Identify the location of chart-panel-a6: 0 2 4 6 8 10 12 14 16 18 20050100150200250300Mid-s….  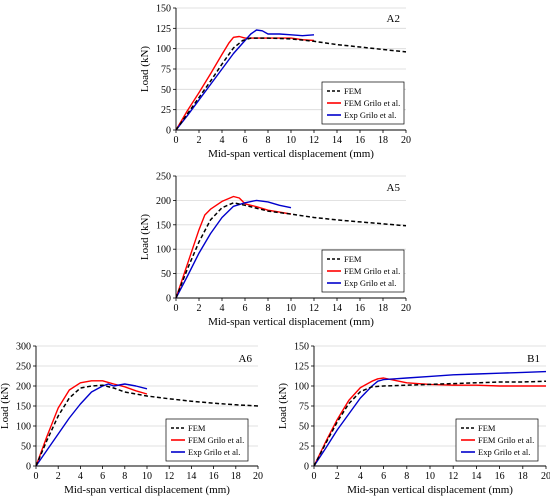
(131, 419).